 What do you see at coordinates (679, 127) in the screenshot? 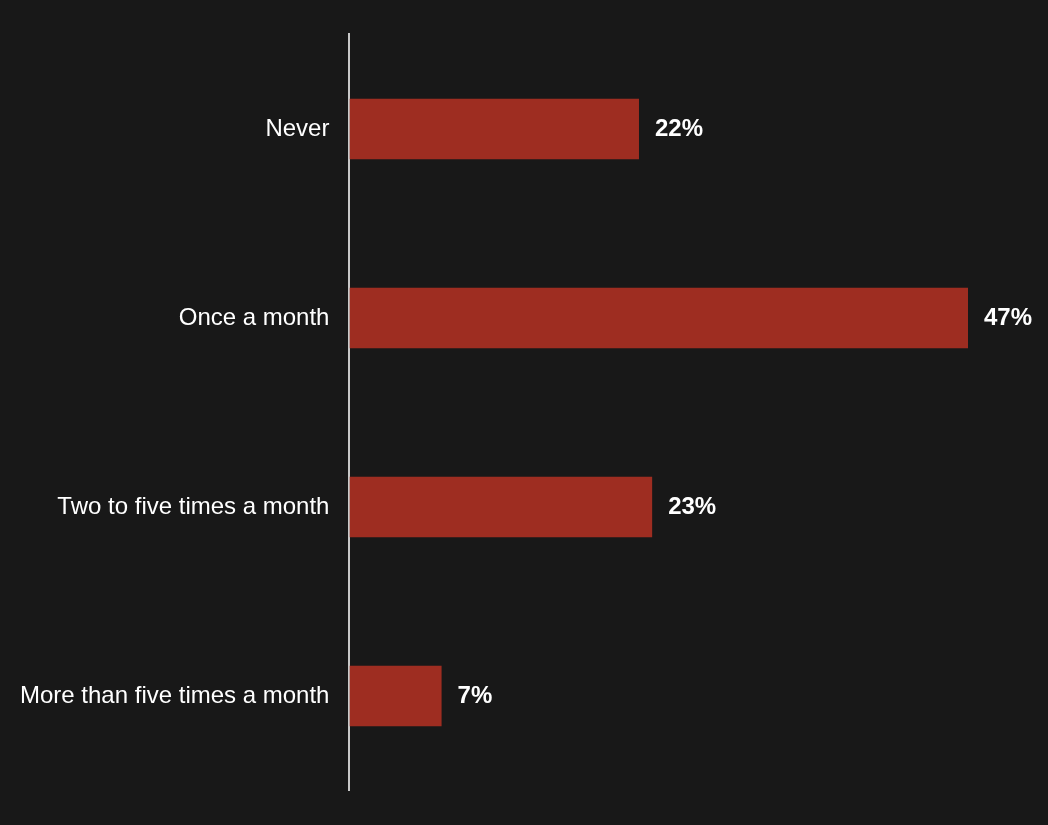
I see `data-label: 22%` at bounding box center [679, 127].